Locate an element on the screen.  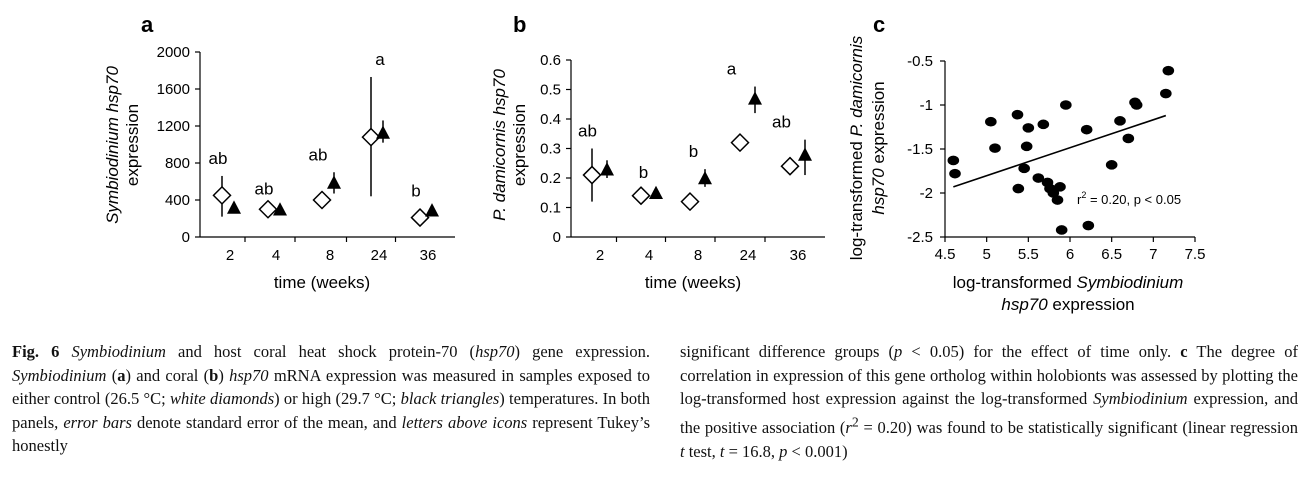
y-axis-label-line1: P. damicornis hsp70 is located at coordinates (499, 145).